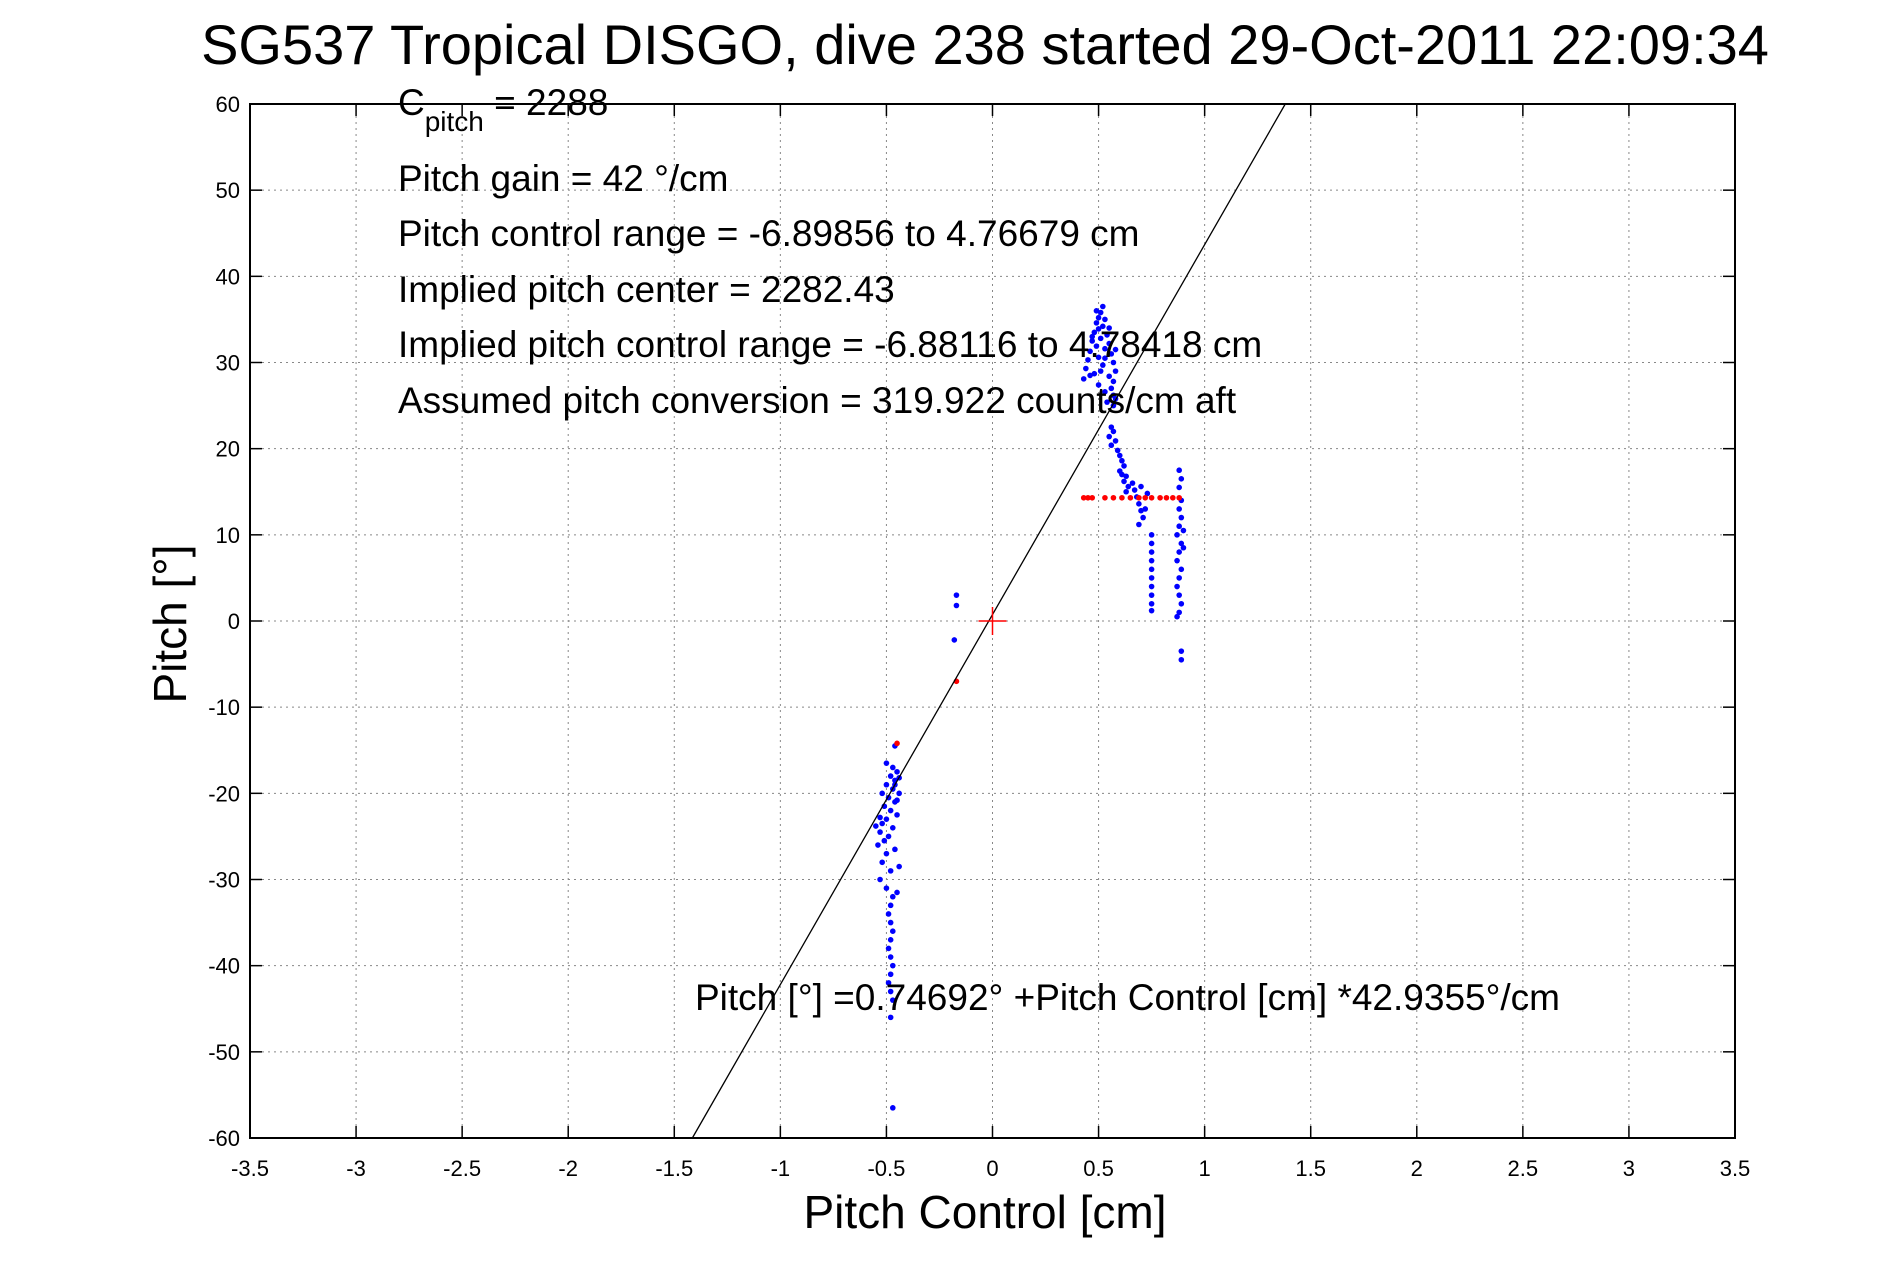  I want to click on x-tick-label: 0.5, so click(1098, 1168).